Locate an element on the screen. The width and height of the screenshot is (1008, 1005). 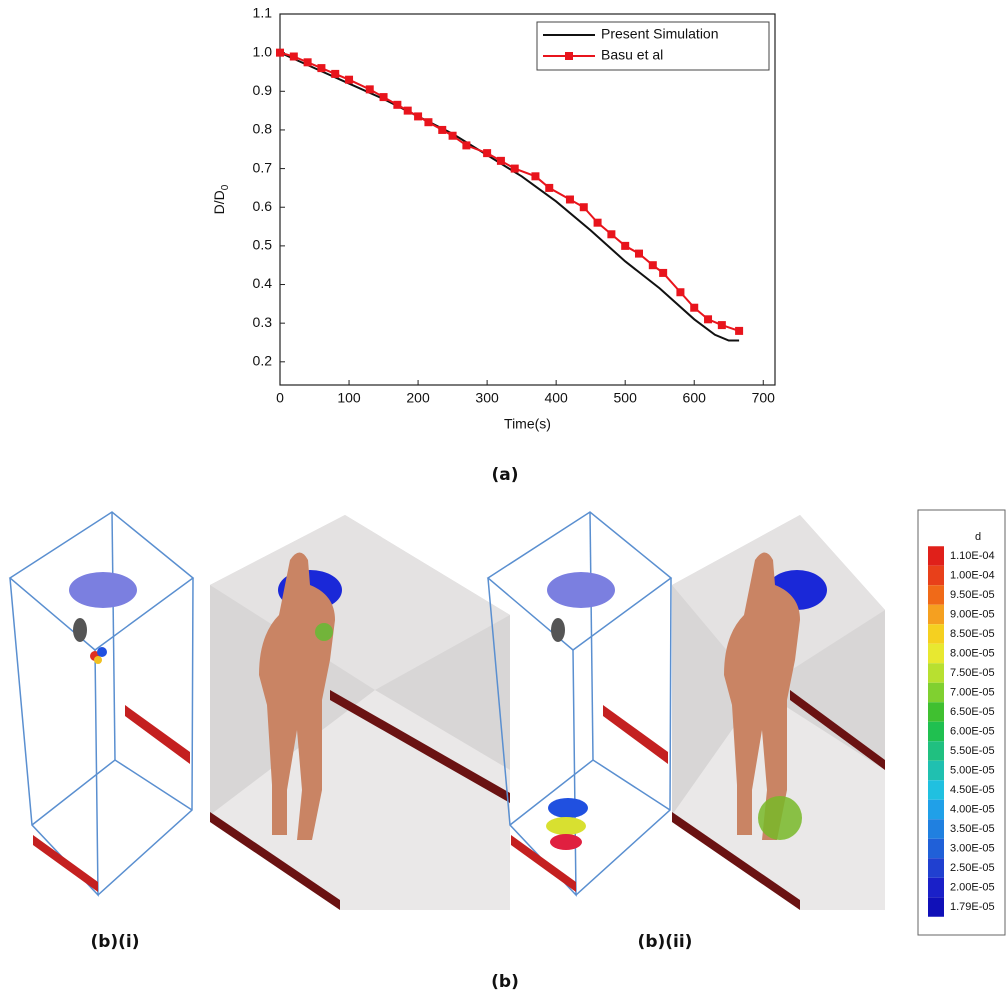
colorbar-label: 1.79E-05 is located at coordinates (972, 907).